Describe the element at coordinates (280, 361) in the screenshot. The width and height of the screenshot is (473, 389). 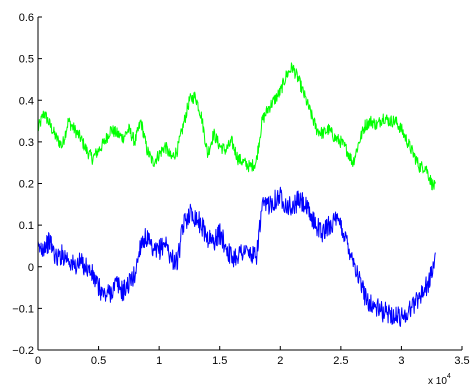
I see `x-tick-label: 2` at that location.